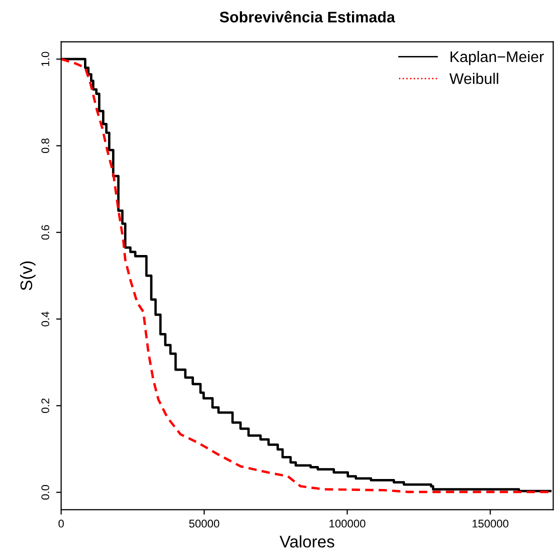 Image resolution: width=556 pixels, height=557 pixels. I want to click on legend-label: Kaplan−Meier, so click(497, 58).